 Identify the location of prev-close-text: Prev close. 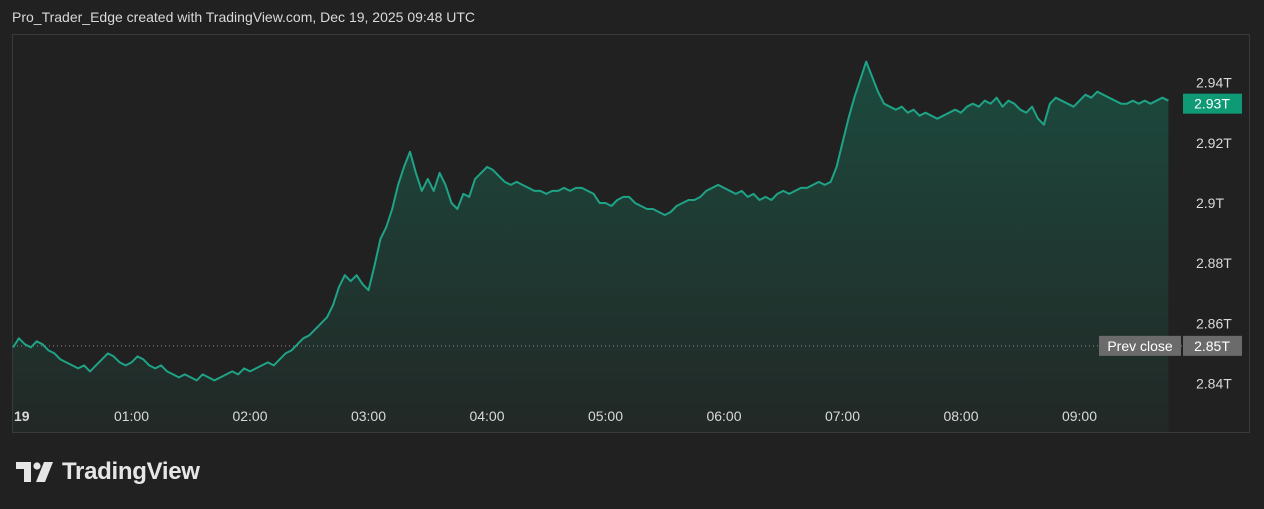
(1140, 346).